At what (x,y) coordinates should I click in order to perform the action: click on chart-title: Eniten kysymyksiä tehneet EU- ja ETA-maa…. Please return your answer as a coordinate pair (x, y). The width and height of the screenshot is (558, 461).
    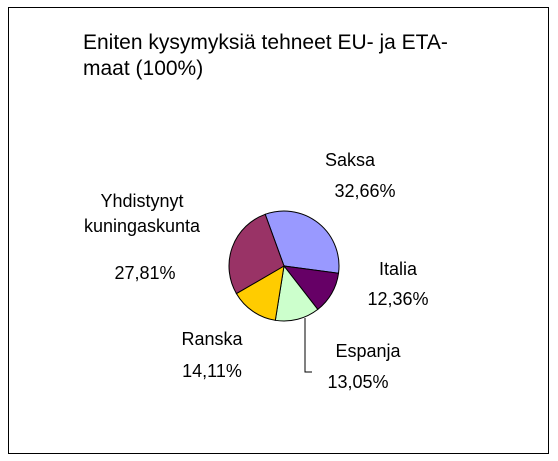
    Looking at the image, I should click on (265, 55).